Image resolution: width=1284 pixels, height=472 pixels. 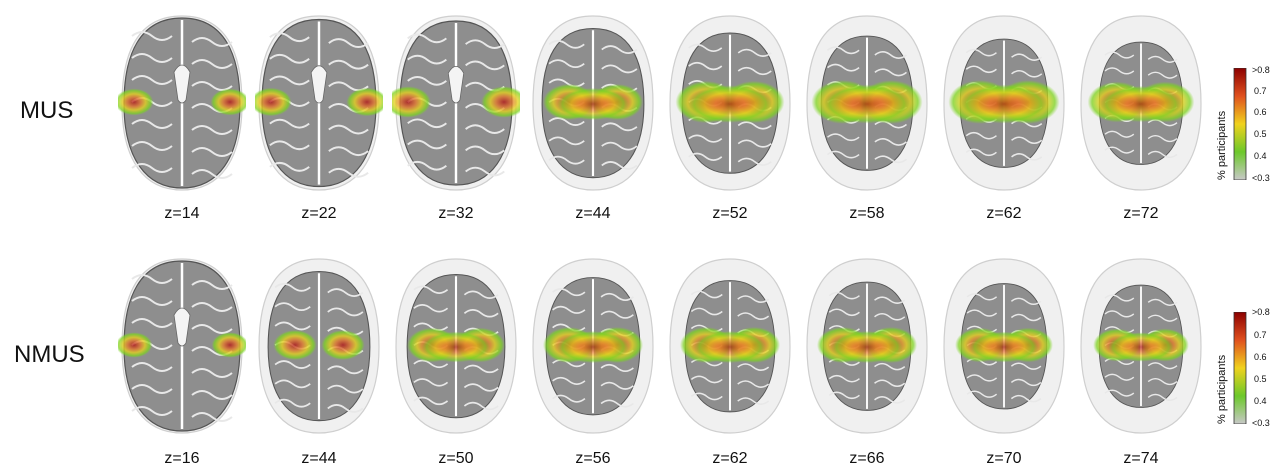 I want to click on colorbar-title-nmus: % participants, so click(x=1222, y=389).